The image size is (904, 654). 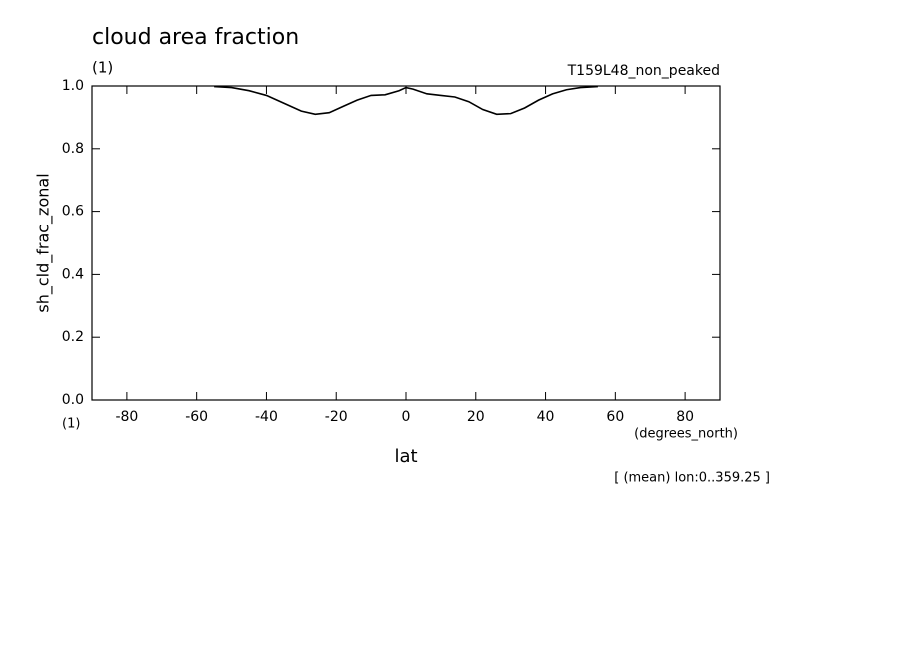 I want to click on chart-title: cloud area fraction, so click(x=195, y=37).